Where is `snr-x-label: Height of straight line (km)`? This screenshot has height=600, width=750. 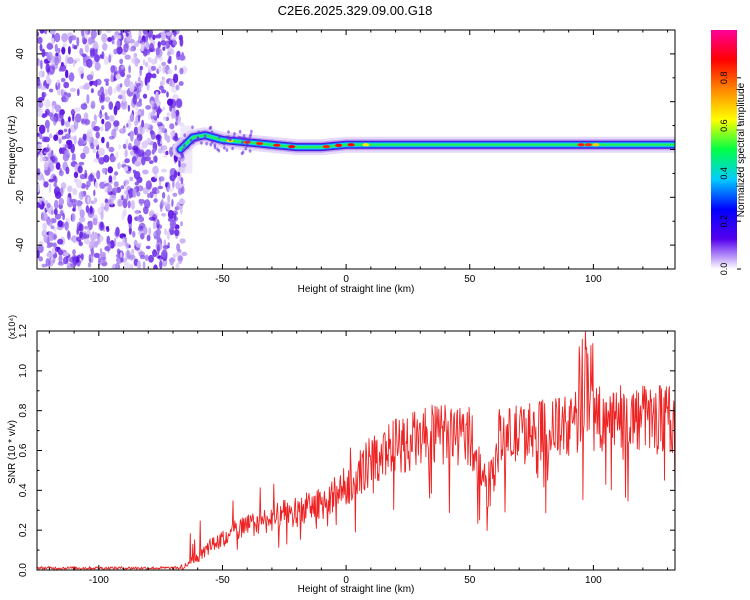
snr-x-label: Height of straight line (km) is located at coordinates (356, 589).